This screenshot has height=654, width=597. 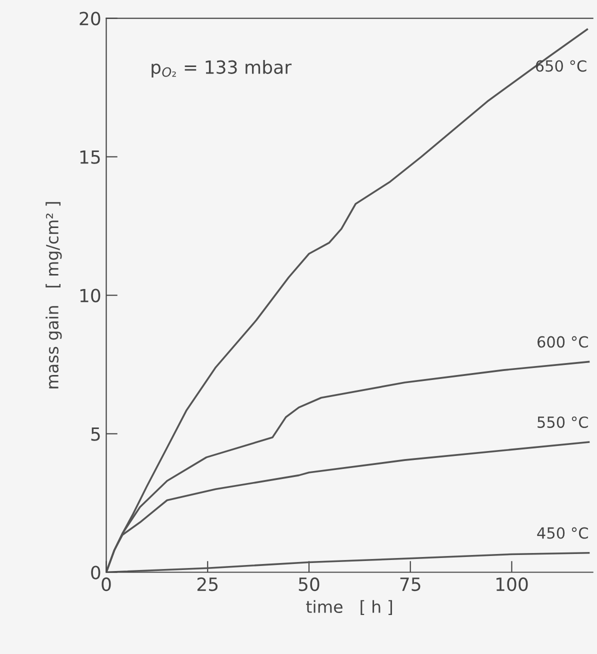 What do you see at coordinates (563, 422) in the screenshot?
I see `series-label: 550 °C` at bounding box center [563, 422].